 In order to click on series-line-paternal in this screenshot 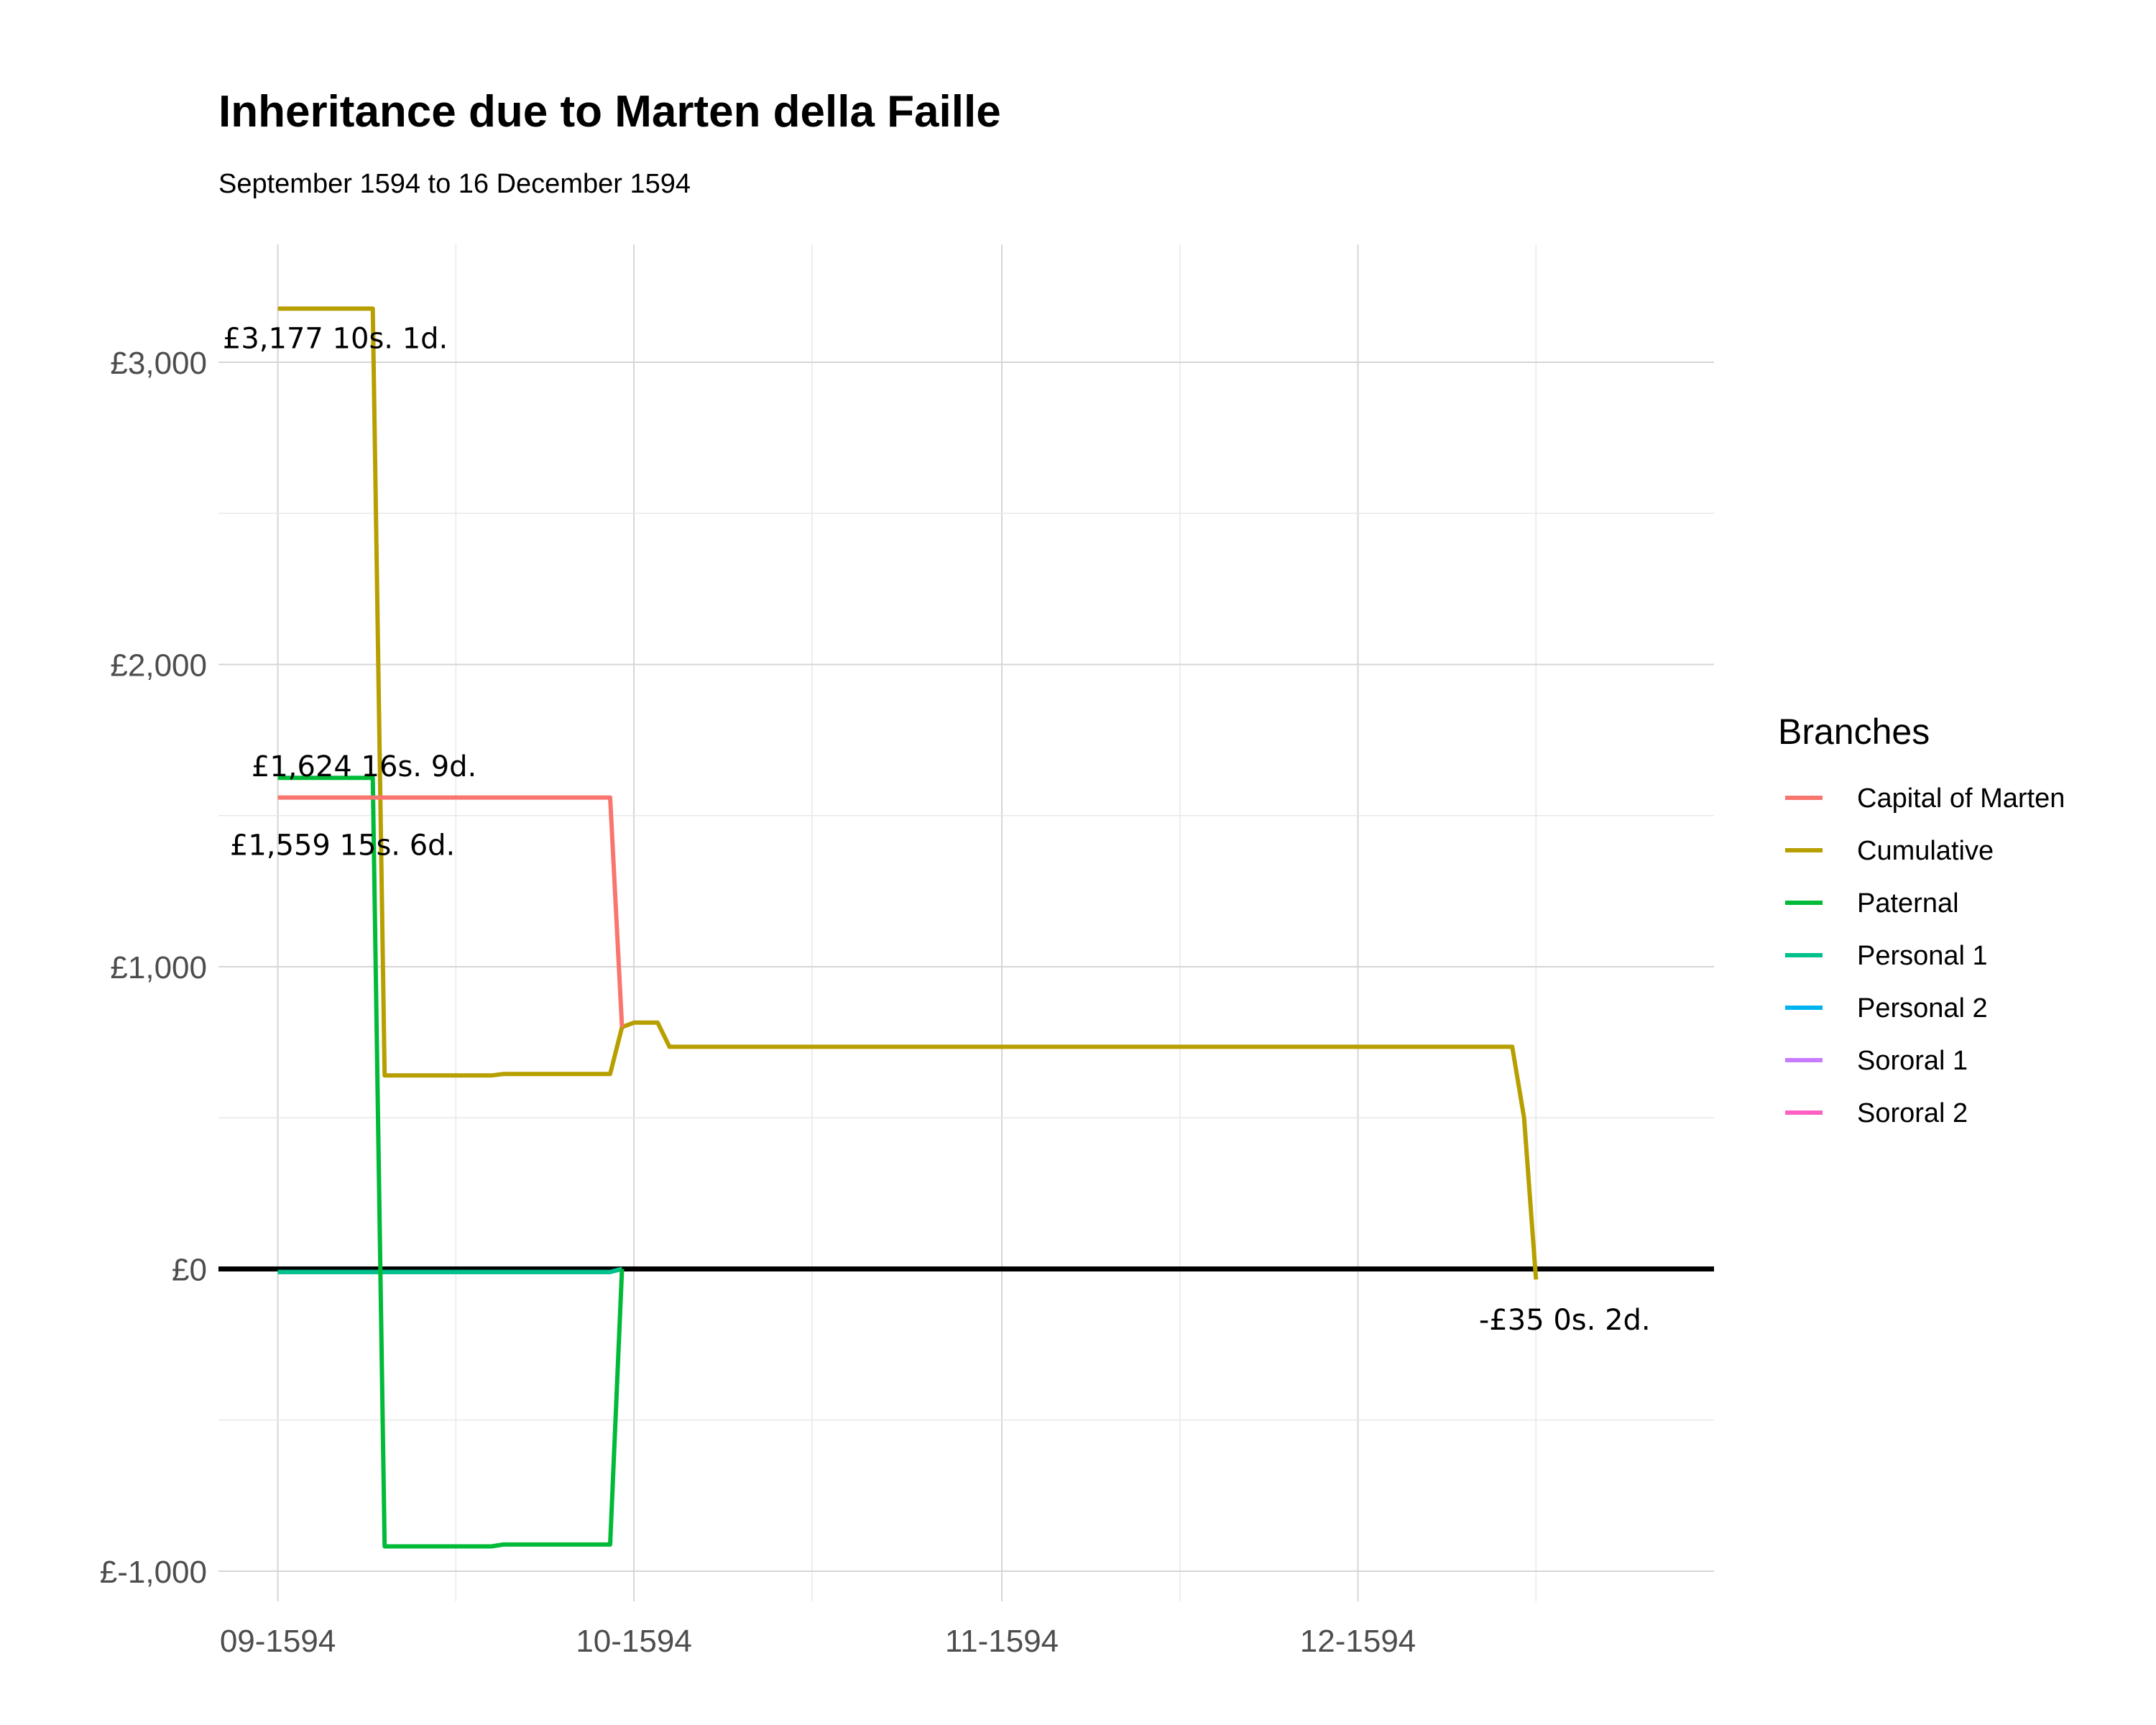, I will do `click(451, 1162)`.